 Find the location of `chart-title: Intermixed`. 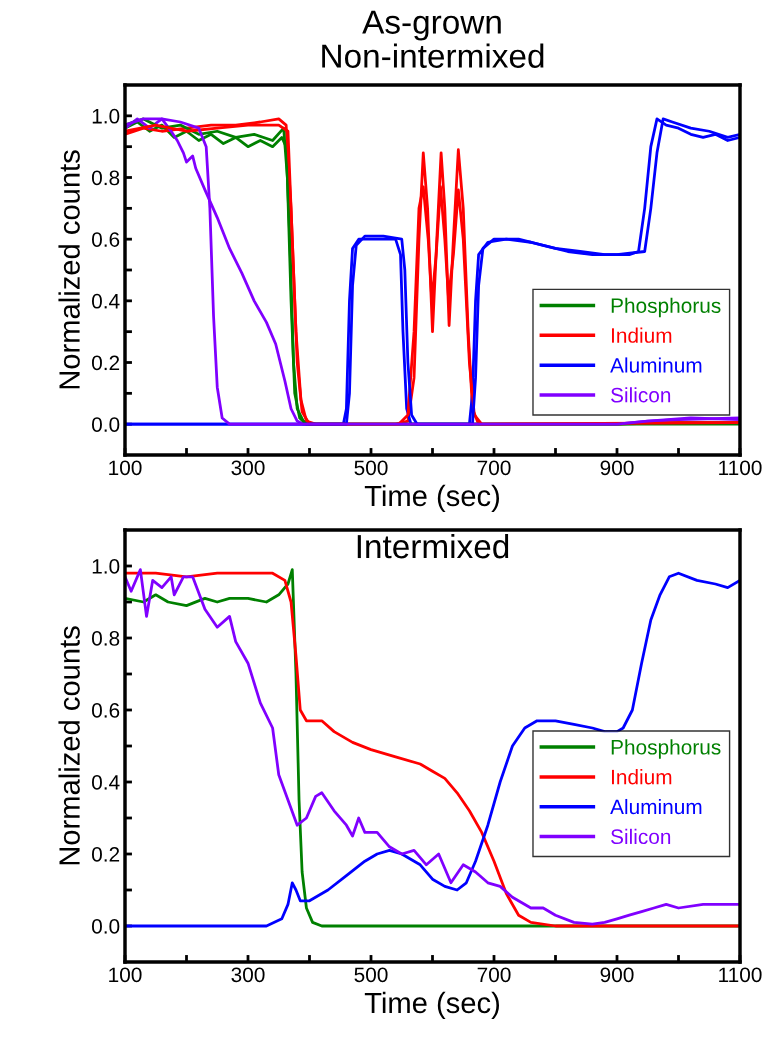

chart-title: Intermixed is located at coordinates (433, 546).